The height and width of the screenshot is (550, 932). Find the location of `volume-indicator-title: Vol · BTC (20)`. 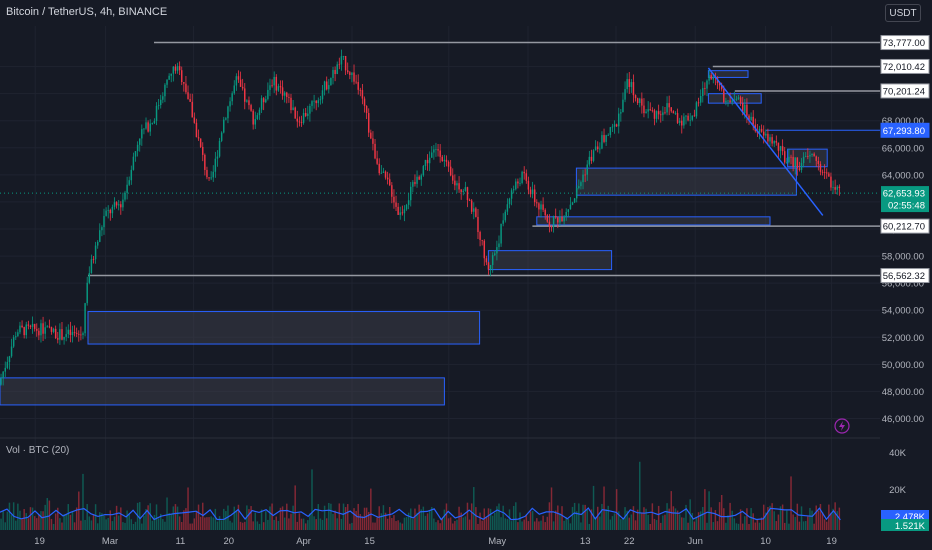

volume-indicator-title: Vol · BTC (20) is located at coordinates (38, 450).